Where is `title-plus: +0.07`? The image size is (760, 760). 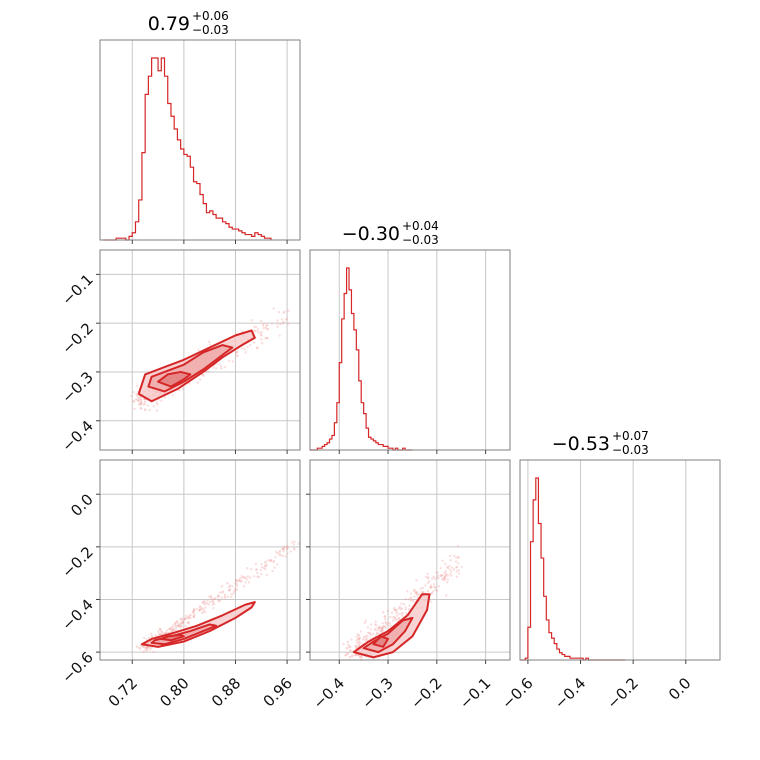
title-plus: +0.07 is located at coordinates (630, 436).